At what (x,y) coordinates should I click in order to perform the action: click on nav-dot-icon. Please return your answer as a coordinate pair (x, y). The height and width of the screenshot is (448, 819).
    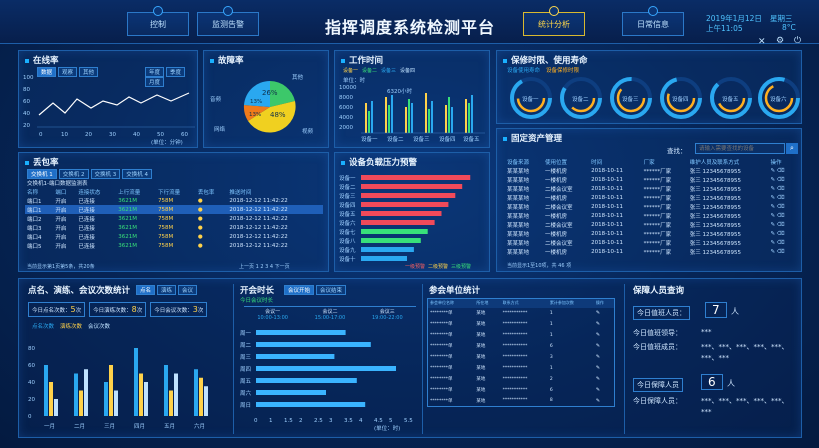
    Looking at the image, I should click on (228, 11).